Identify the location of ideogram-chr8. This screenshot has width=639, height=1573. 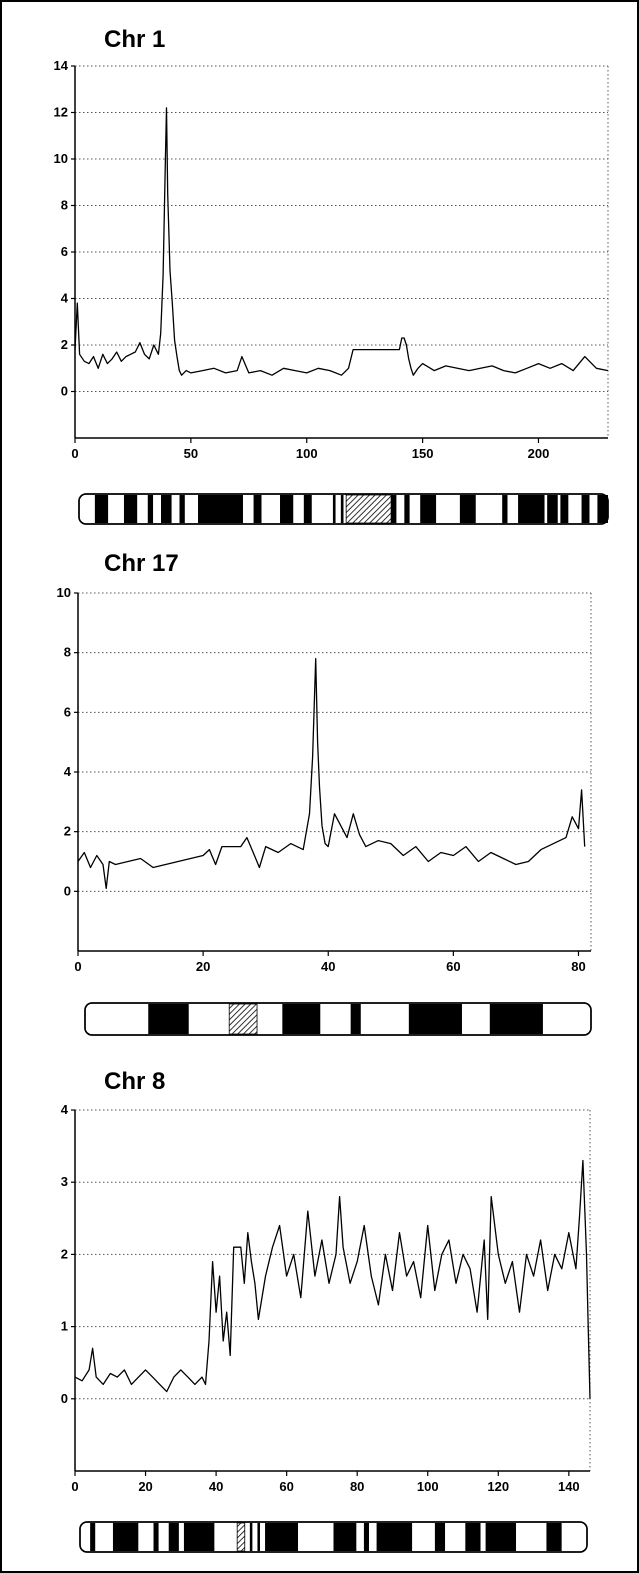
(333, 1537).